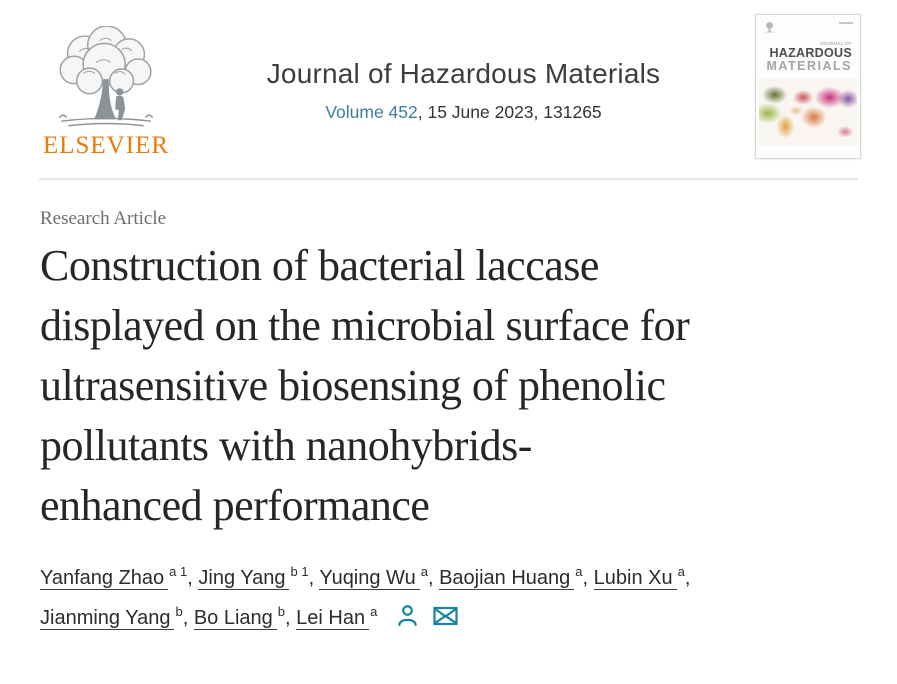 The width and height of the screenshot is (897, 684). I want to click on elsevier-wordmark: ELSEVIER, so click(106, 145).